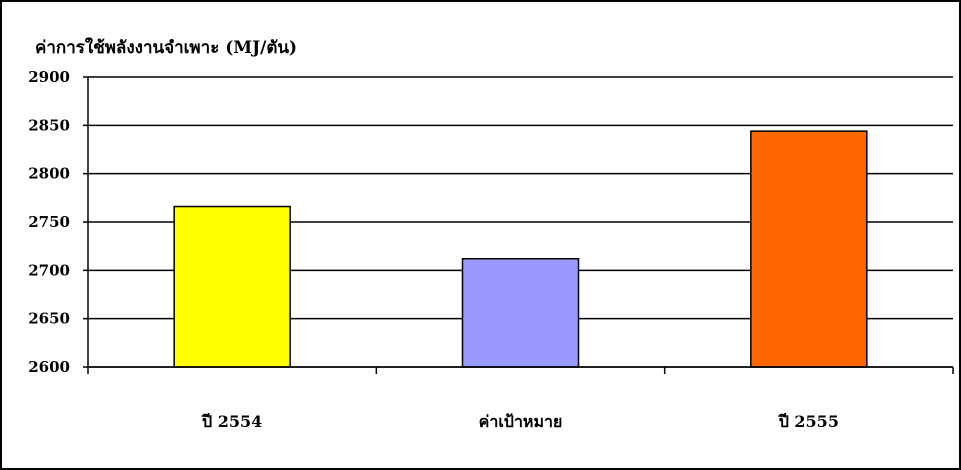 This screenshot has width=961, height=470. Describe the element at coordinates (49, 125) in the screenshot. I see `y-tick-label: 2850` at that location.